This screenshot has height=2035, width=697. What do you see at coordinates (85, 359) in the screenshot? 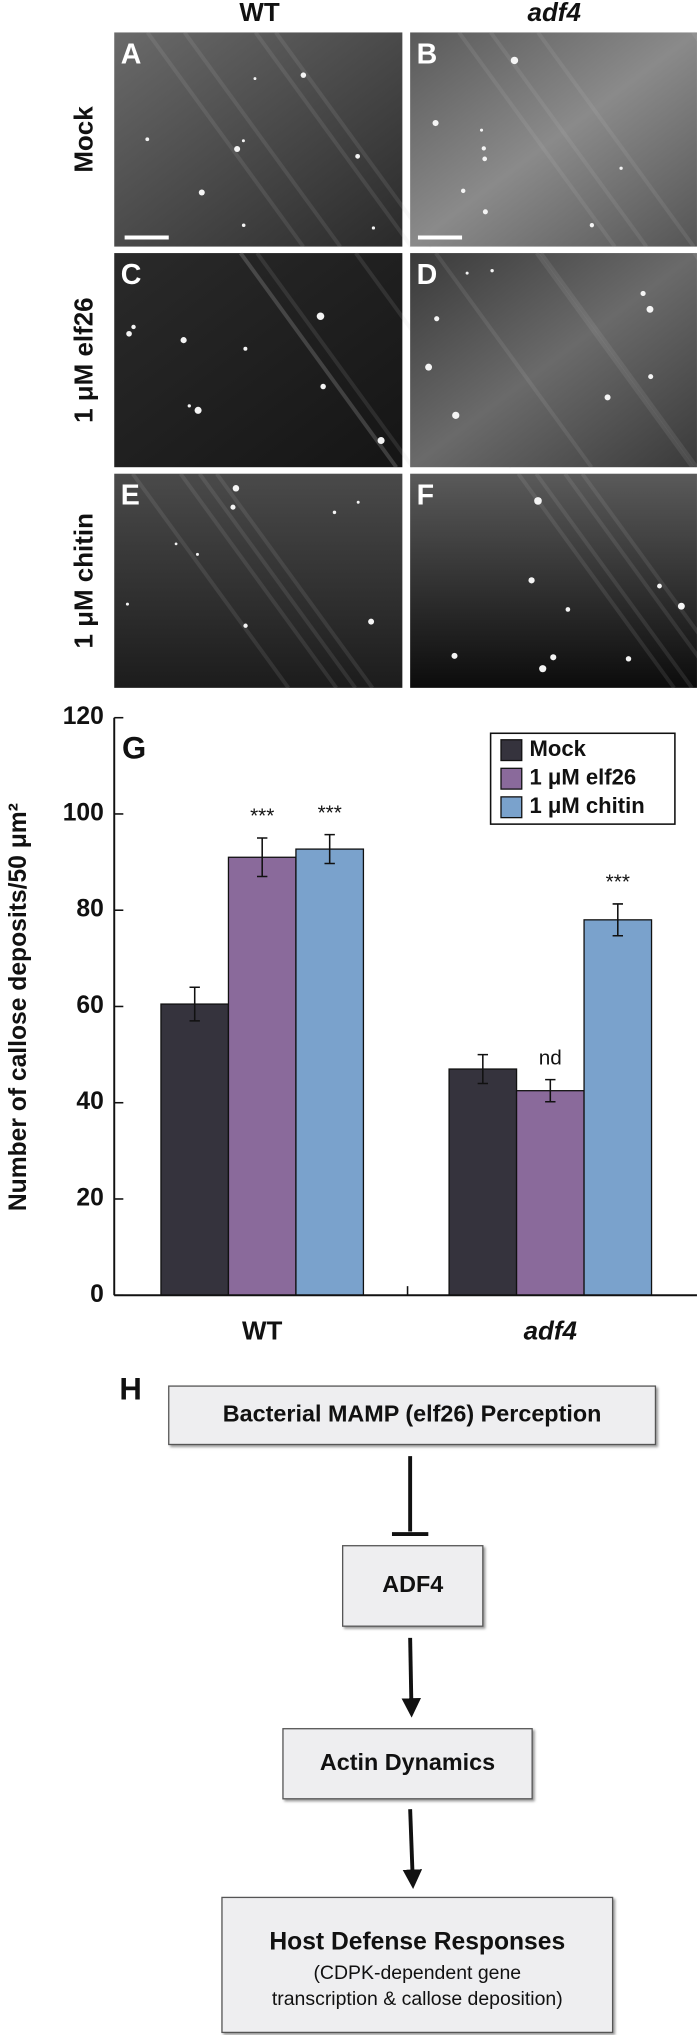
I see `row-label: 1 μM elf26` at bounding box center [85, 359].